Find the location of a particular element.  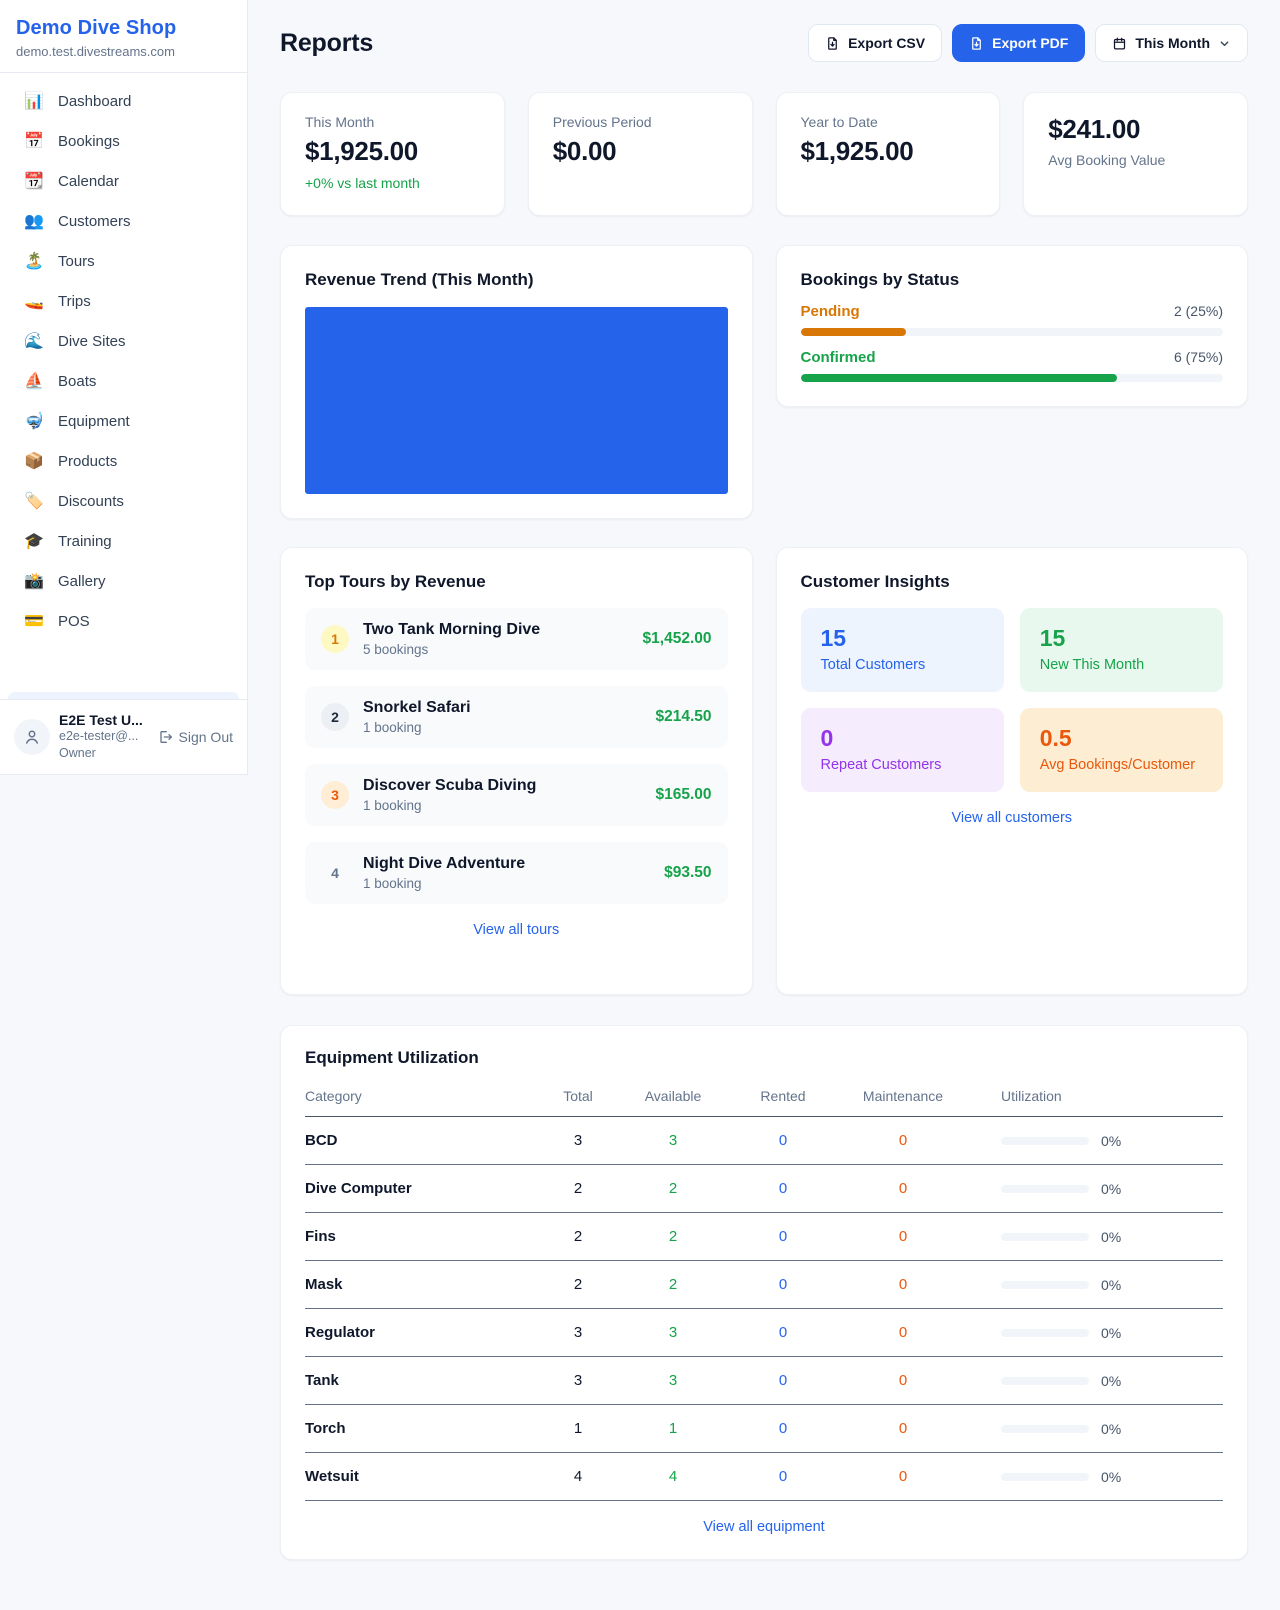

sidebar-item-discounts: 🏷️ Discounts is located at coordinates (123, 501).